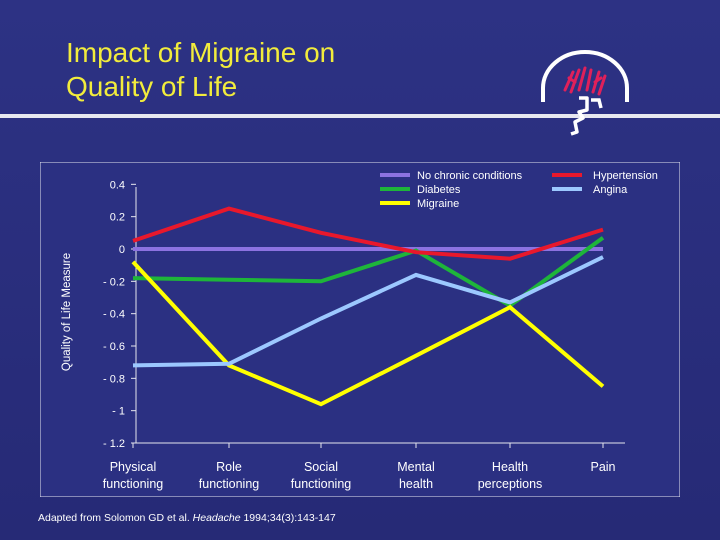 The width and height of the screenshot is (720, 540). I want to click on legend-label: Hypertension, so click(625, 176).